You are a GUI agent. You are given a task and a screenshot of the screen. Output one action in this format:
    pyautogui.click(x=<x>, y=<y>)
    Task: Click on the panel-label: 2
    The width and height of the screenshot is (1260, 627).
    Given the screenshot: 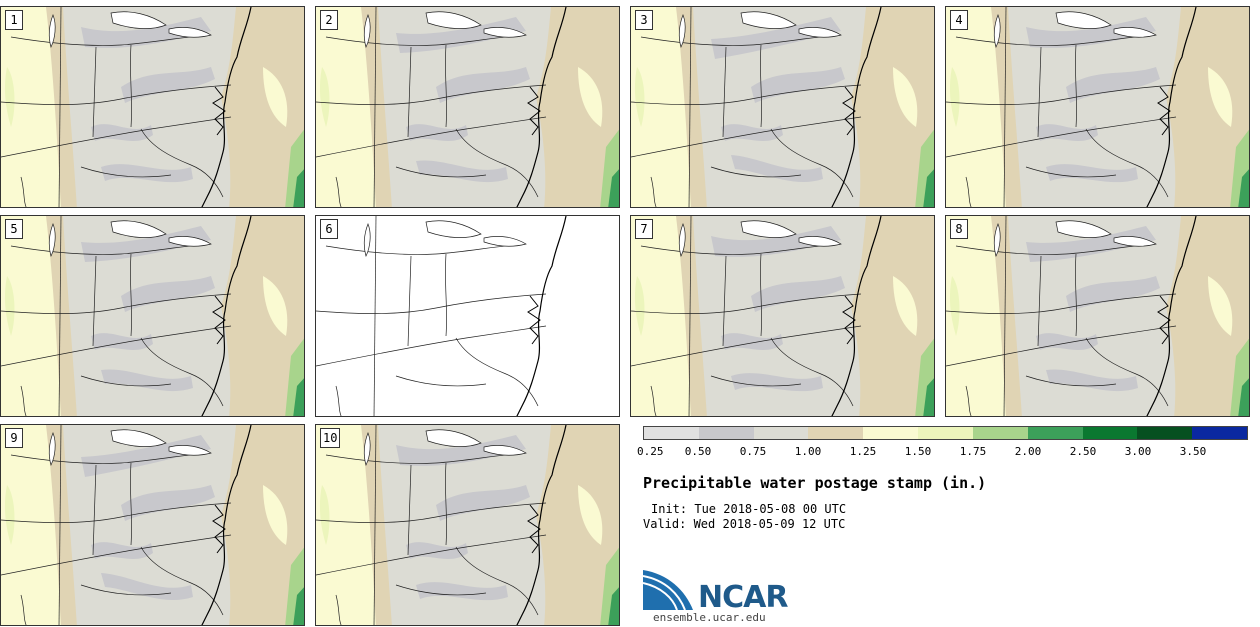 What is the action you would take?
    pyautogui.click(x=329, y=20)
    